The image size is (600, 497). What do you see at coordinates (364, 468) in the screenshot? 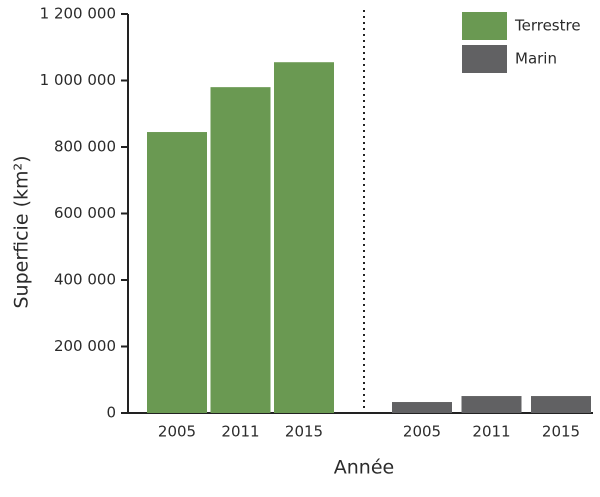
I see `x-axis-title: Année` at bounding box center [364, 468].